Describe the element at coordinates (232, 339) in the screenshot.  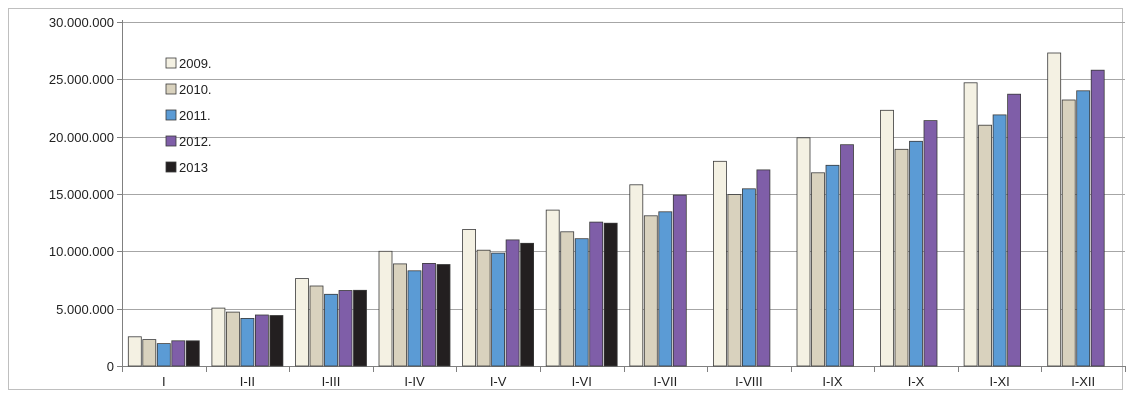
I see `bar-2010-I-II` at that location.